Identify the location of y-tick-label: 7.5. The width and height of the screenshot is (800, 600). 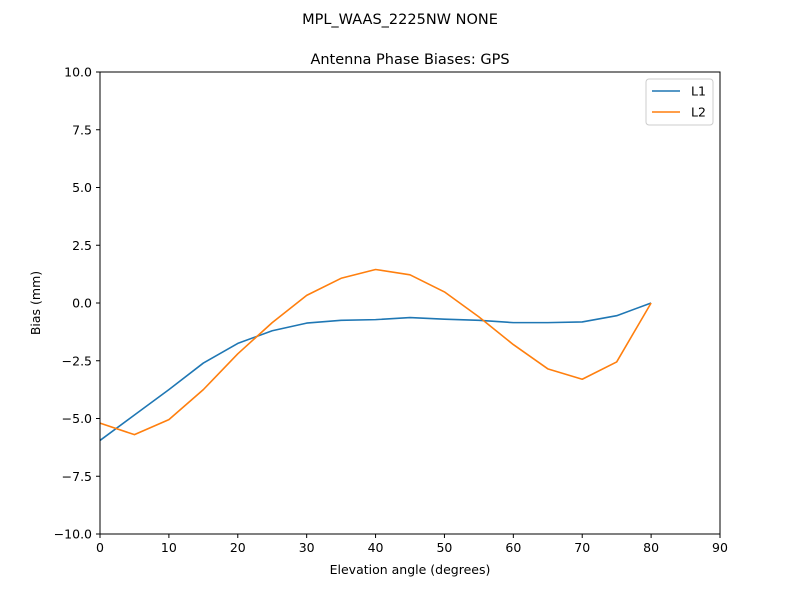
(82, 129).